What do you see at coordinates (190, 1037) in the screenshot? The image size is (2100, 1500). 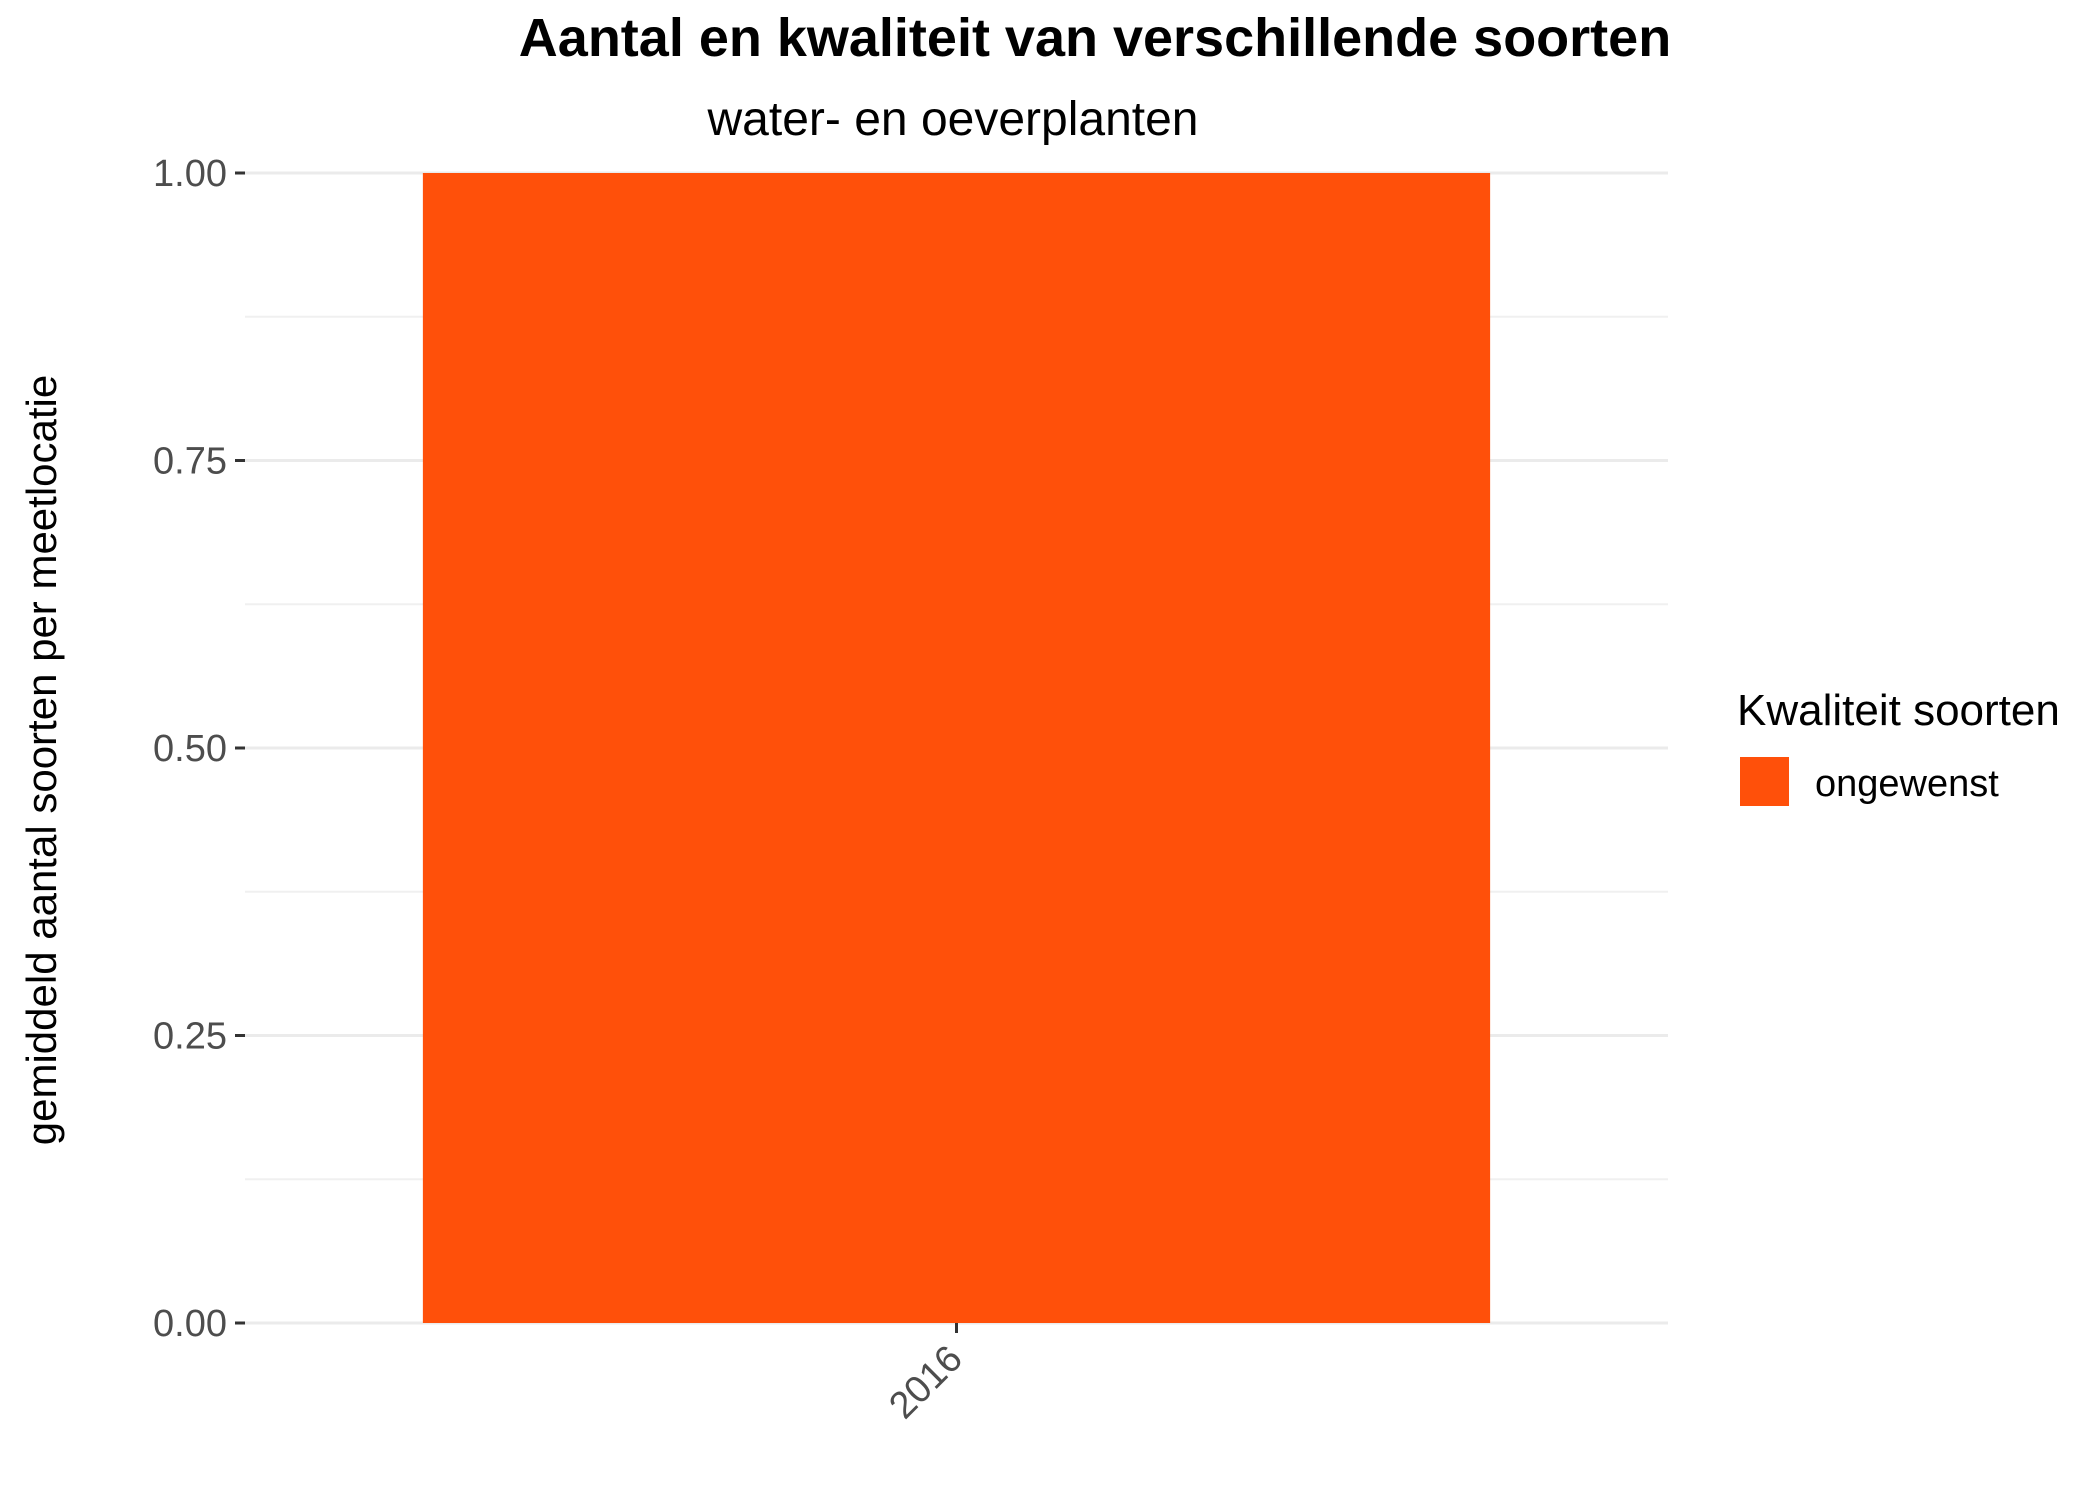 I see `y-tick-label: 0.25` at bounding box center [190, 1037].